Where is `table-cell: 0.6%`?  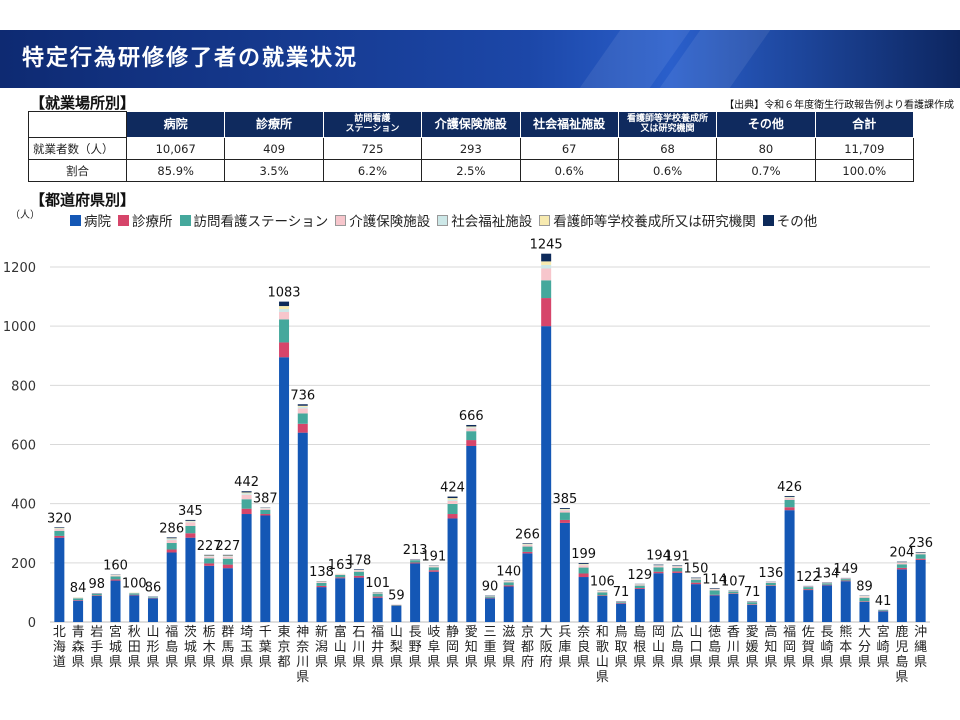
table-cell: 0.6% is located at coordinates (569, 170).